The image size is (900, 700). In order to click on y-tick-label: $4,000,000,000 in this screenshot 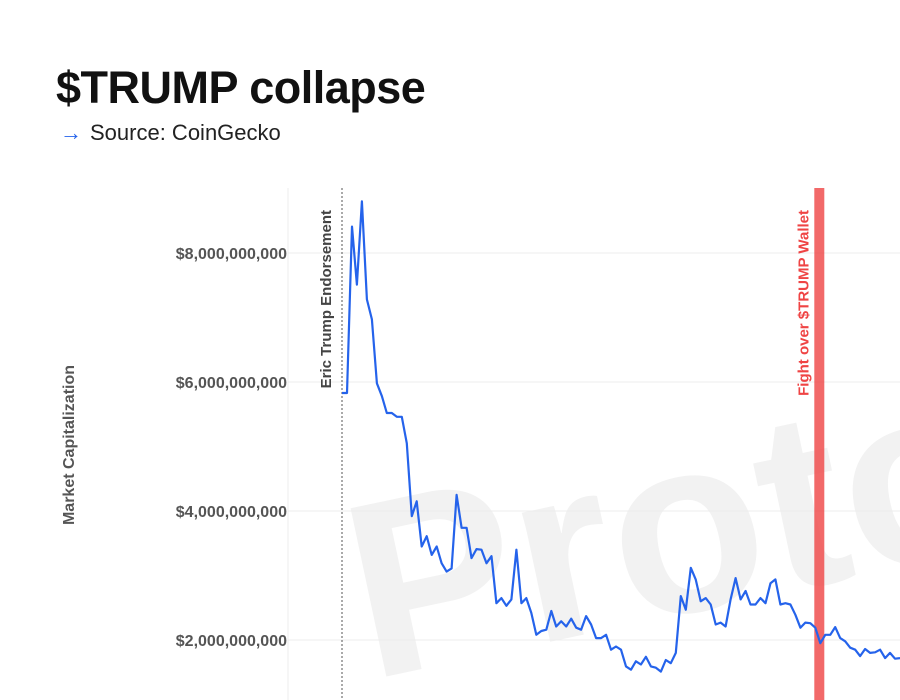, I will do `click(231, 512)`.